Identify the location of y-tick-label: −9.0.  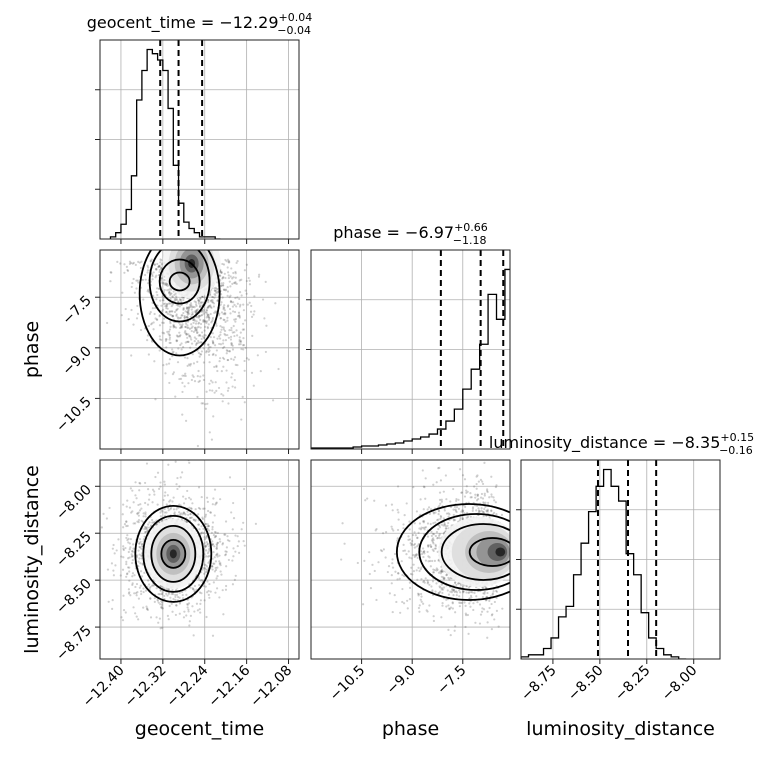
(76, 360).